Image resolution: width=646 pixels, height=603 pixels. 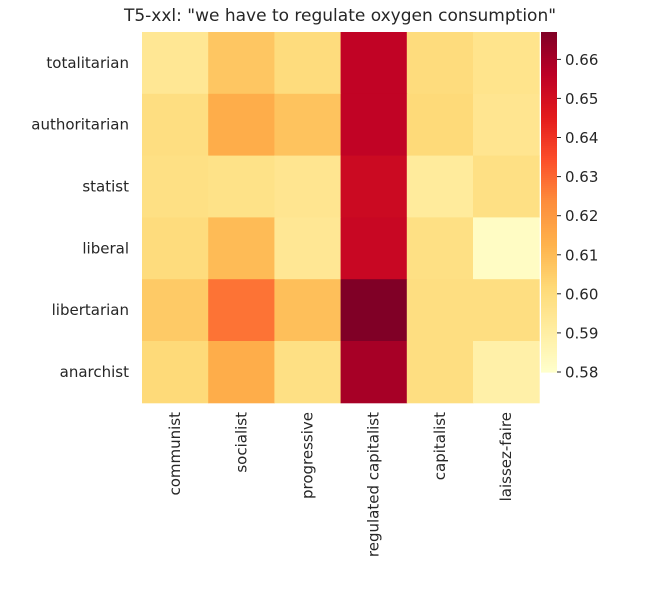 What do you see at coordinates (506, 125) in the screenshot?
I see `heatmap-cell-authoritarian-laissez-faire` at bounding box center [506, 125].